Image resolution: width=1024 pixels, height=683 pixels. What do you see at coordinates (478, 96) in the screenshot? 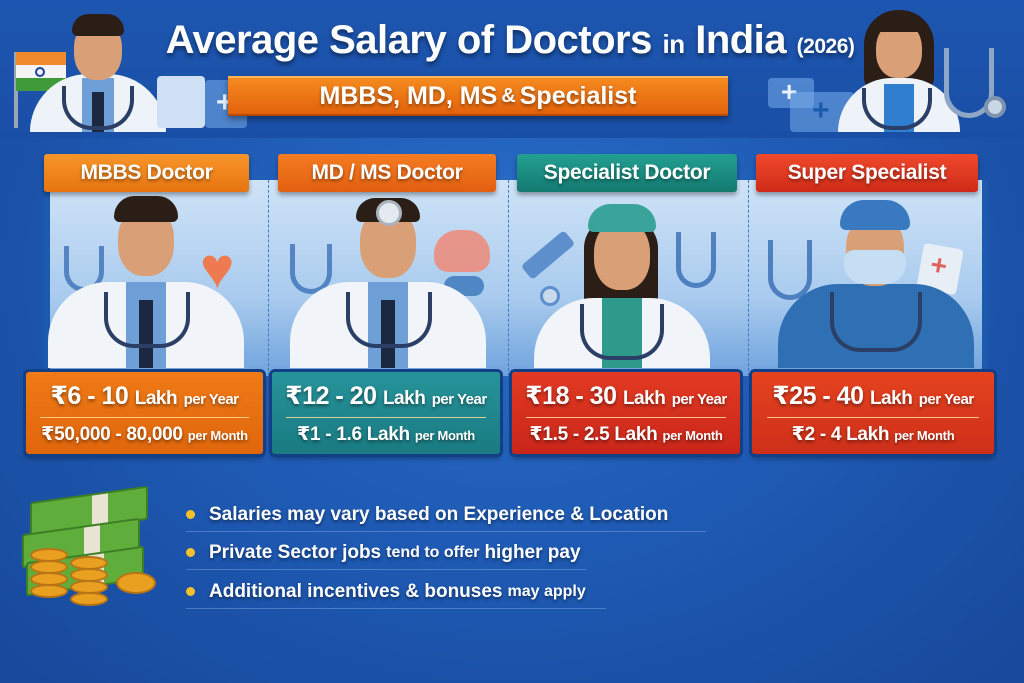
I see `subtitle-ribbon: MBBS, MD, MS & Specialist` at bounding box center [478, 96].